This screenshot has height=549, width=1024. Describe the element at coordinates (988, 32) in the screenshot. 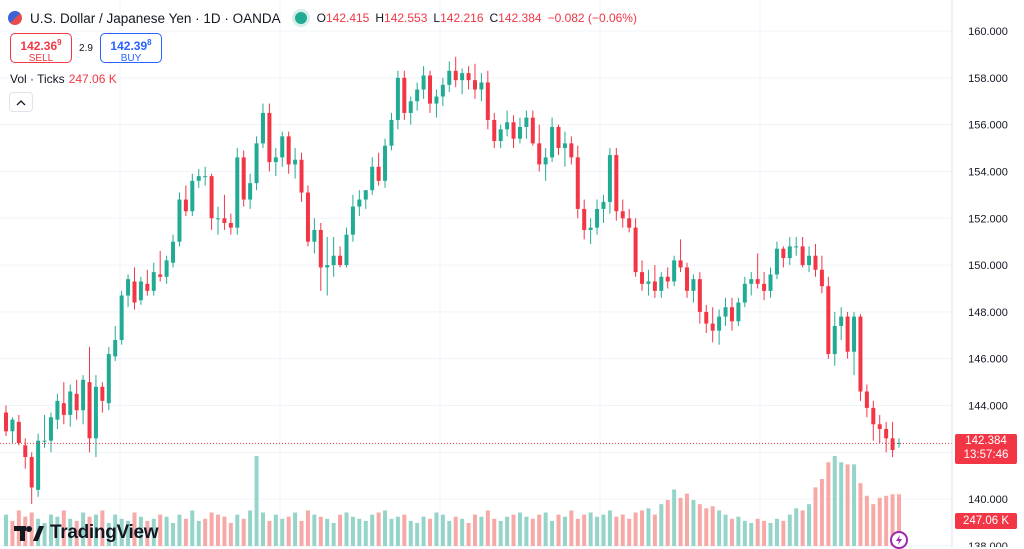

I see `price-axis-tick: 160.000` at that location.